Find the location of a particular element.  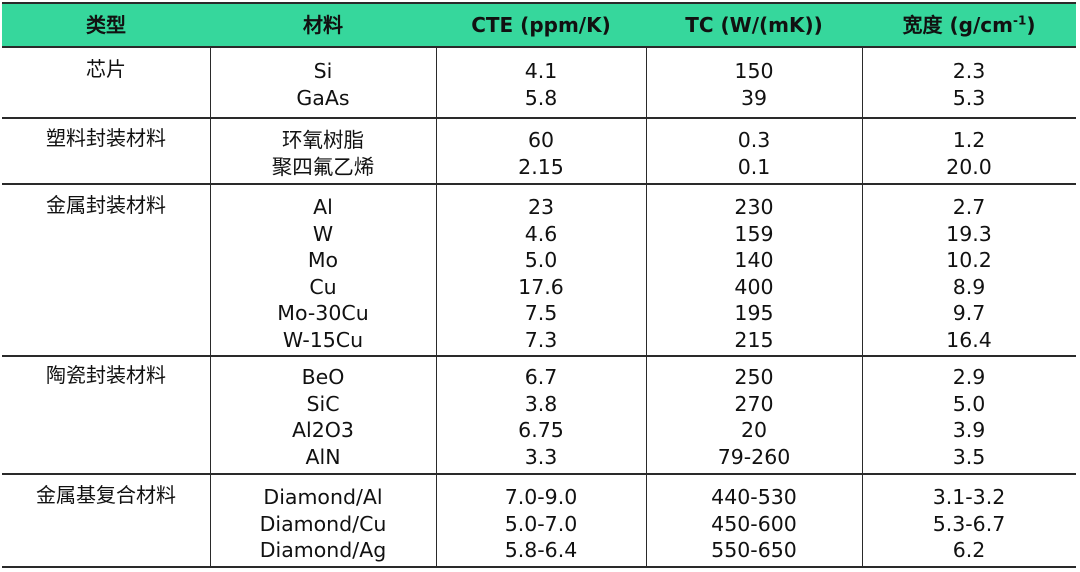

cell-density: 2.7 is located at coordinates (969, 207).